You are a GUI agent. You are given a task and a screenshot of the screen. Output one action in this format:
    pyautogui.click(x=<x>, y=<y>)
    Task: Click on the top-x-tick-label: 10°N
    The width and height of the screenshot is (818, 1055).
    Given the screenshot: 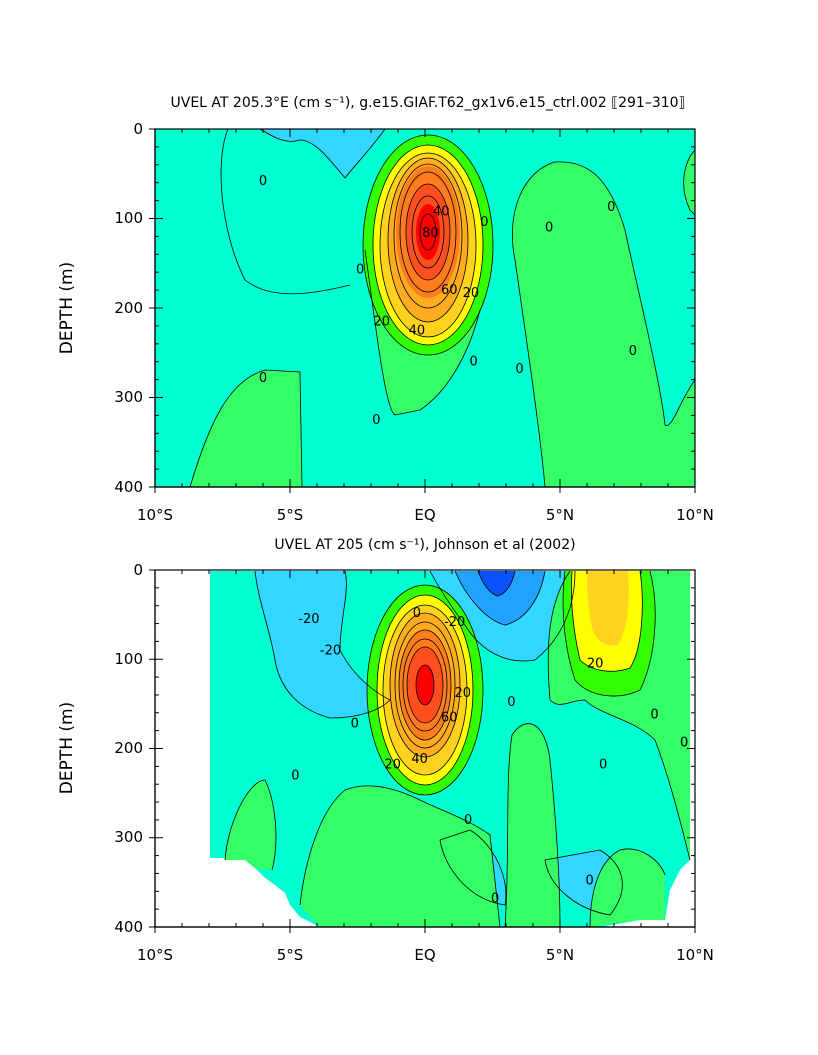 What is the action you would take?
    pyautogui.click(x=695, y=515)
    